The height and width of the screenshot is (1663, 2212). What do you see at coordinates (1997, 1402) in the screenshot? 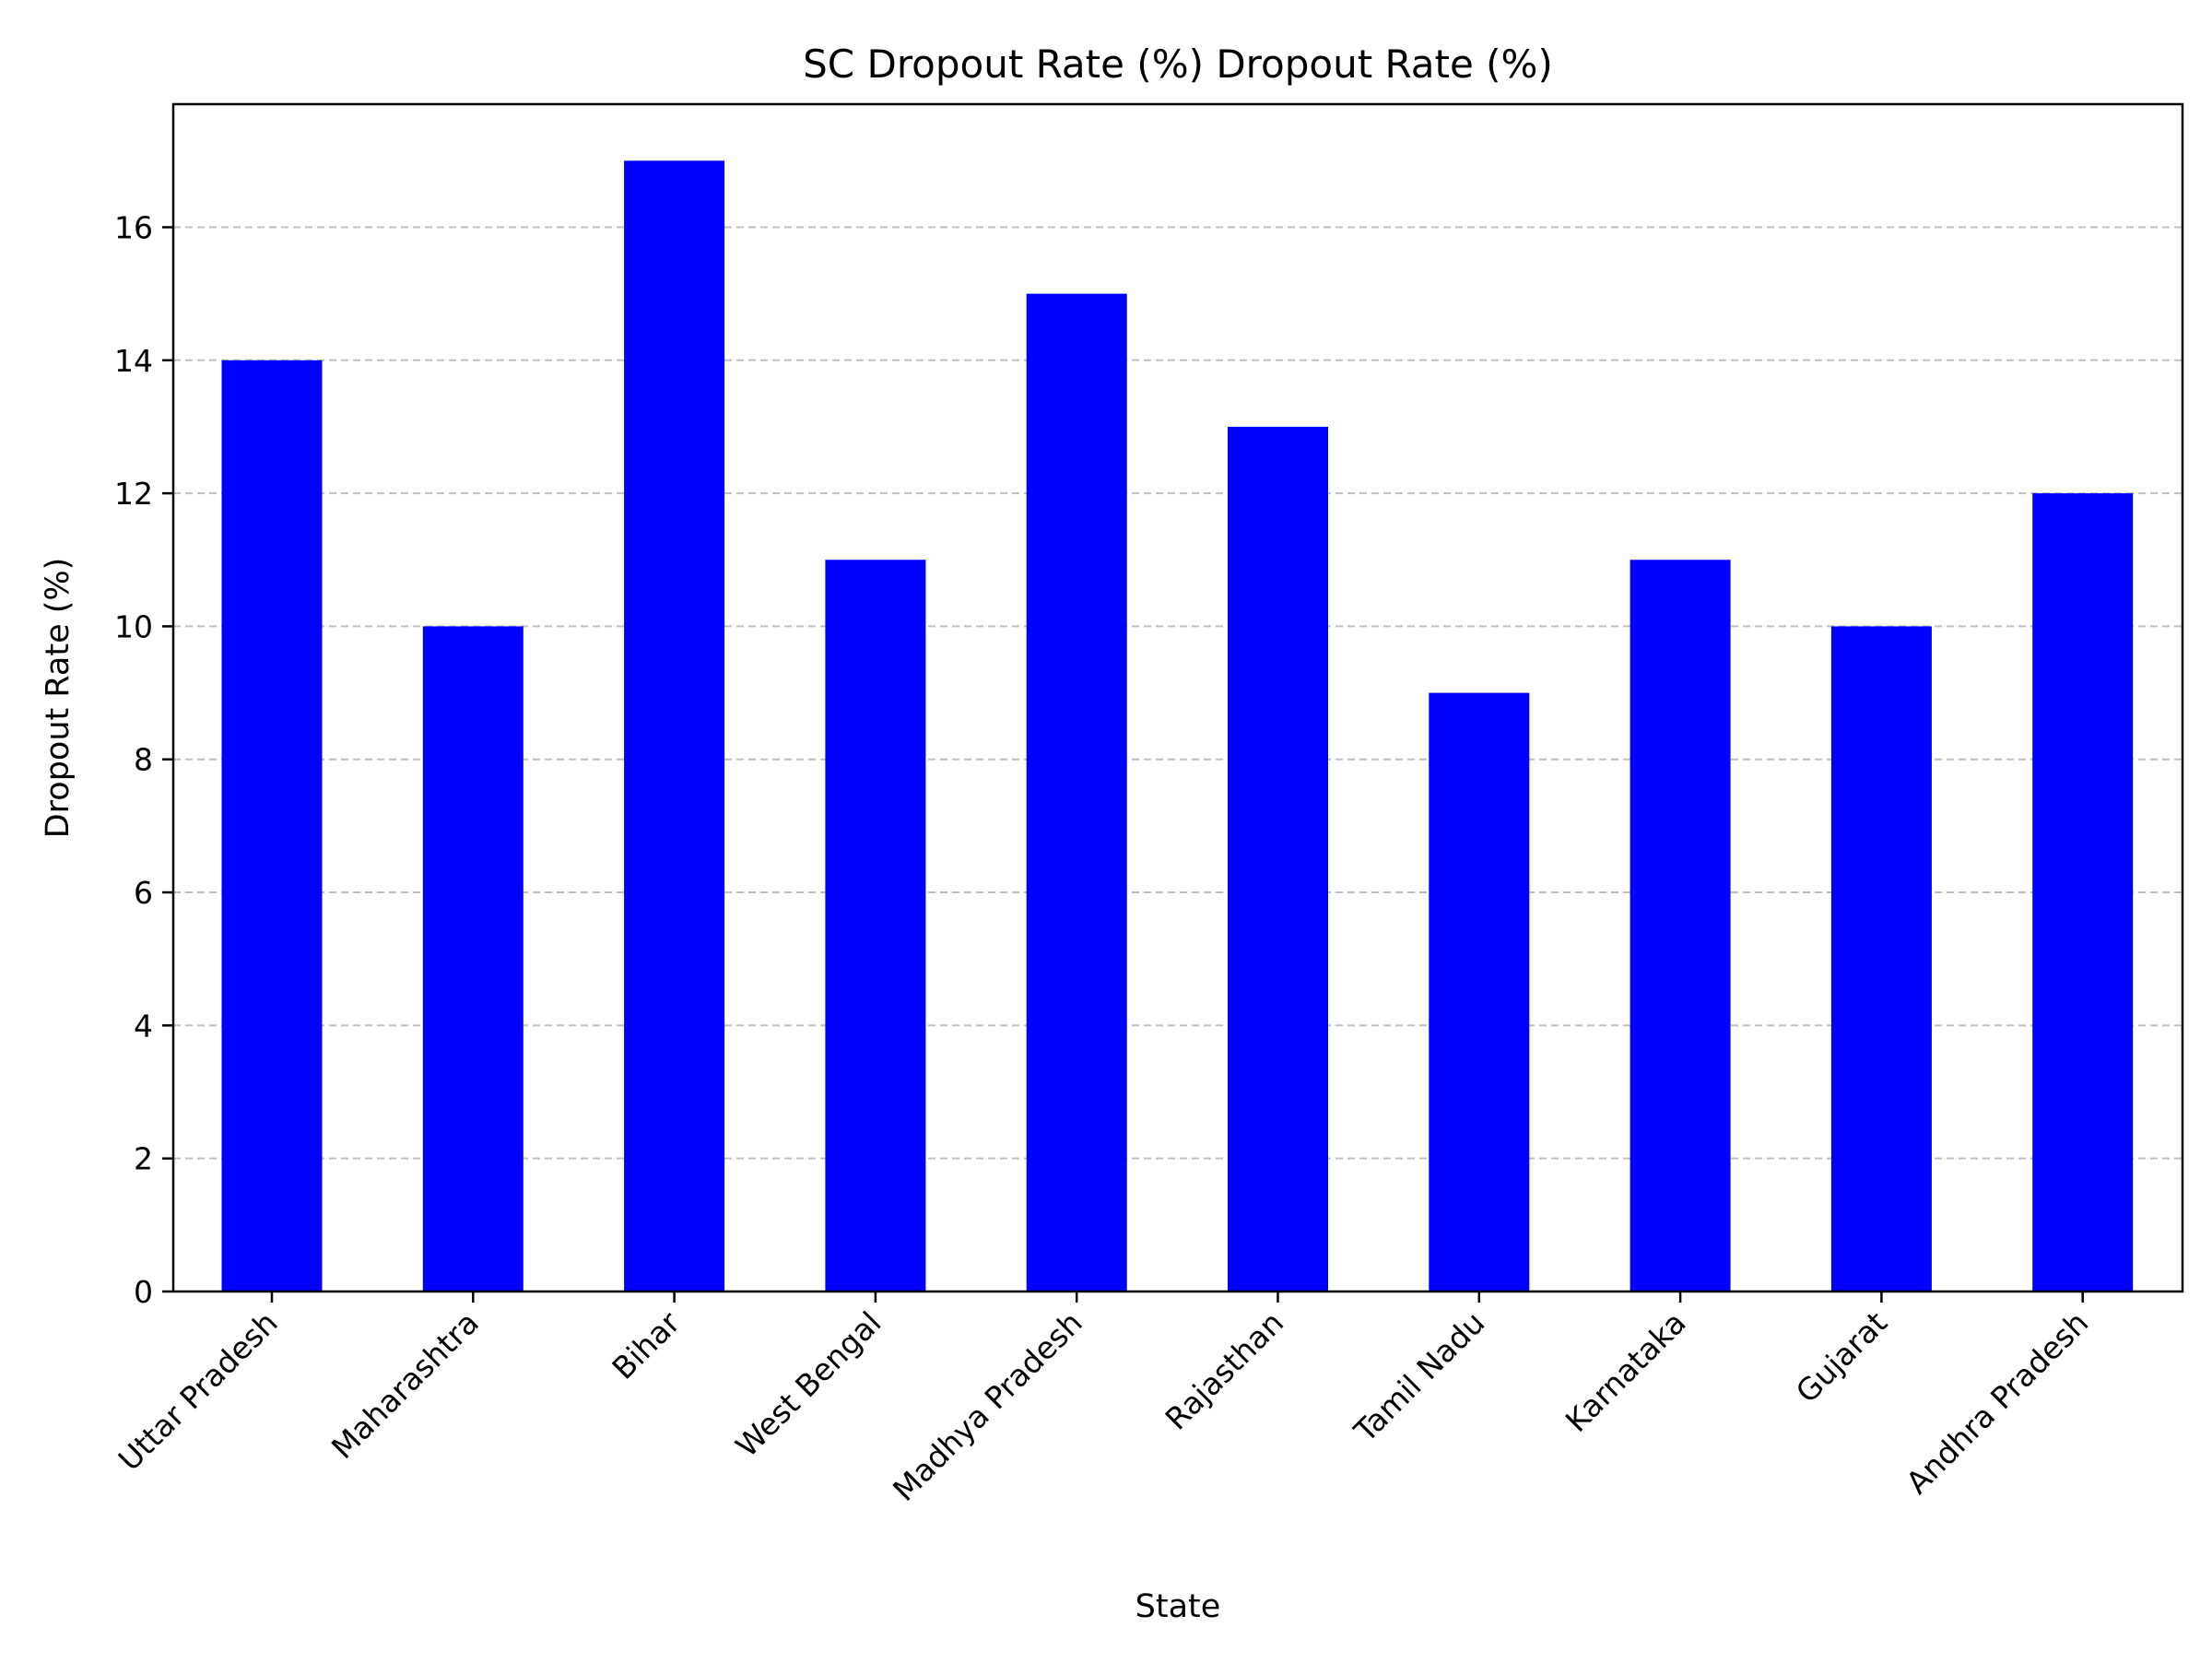
I see `x-tick-label: Andhra Pradesh` at bounding box center [1997, 1402].